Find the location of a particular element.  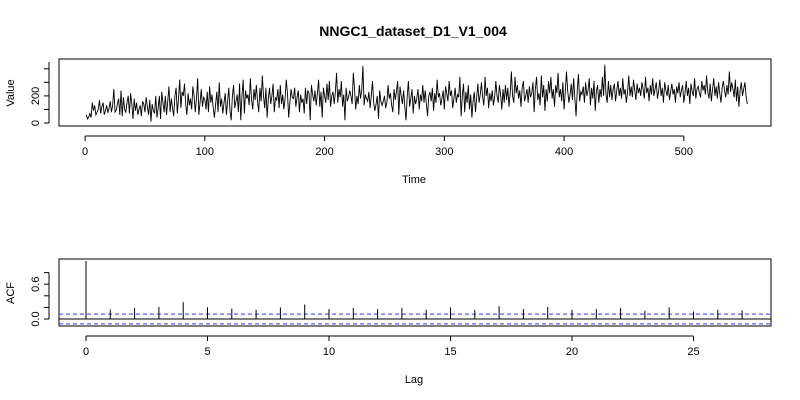

x-axis-title: Time is located at coordinates (414, 180).